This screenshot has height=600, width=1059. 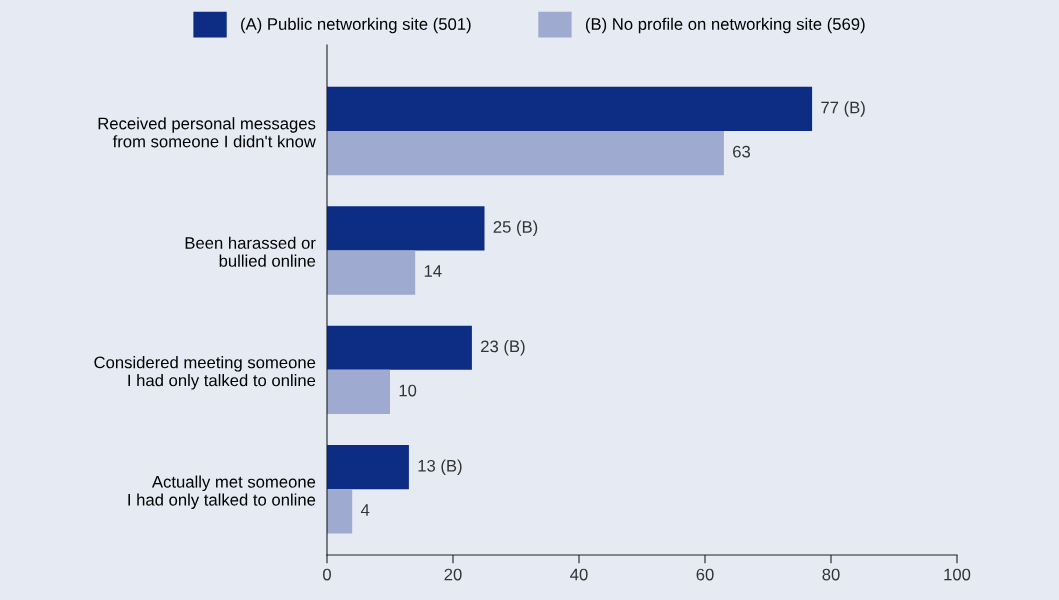 What do you see at coordinates (356, 25) in the screenshot?
I see `legend-label: (A) Public networking site (501)` at bounding box center [356, 25].